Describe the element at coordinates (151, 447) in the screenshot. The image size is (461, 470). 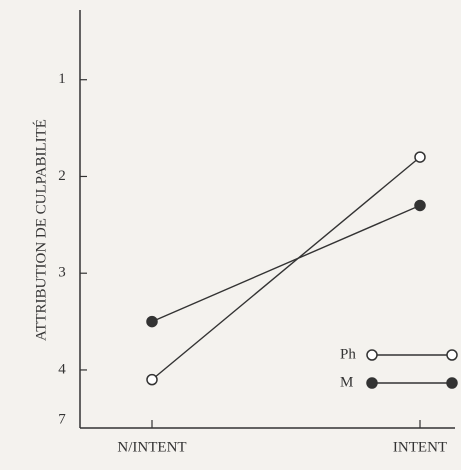
I see `x-tick-label: N/INTENT` at that location.